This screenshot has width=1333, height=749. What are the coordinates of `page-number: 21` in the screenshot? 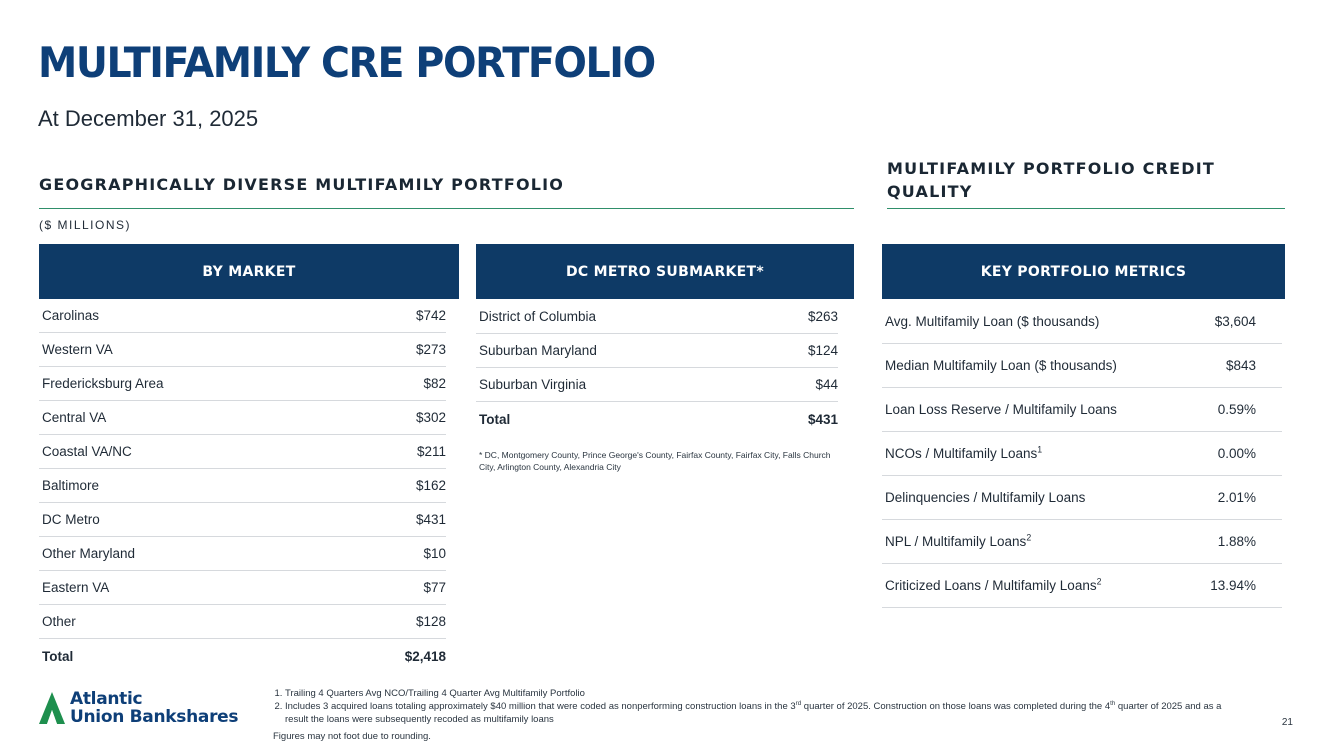 It's located at (1287, 722).